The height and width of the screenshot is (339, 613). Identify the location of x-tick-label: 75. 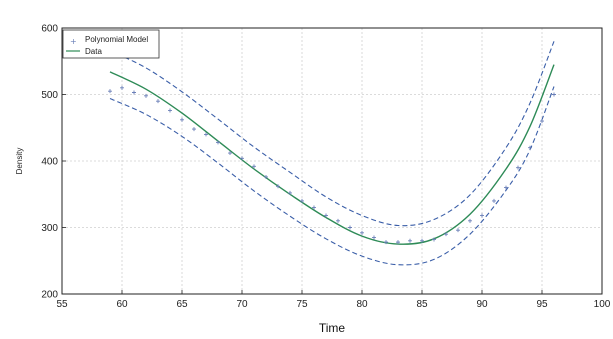
(302, 304).